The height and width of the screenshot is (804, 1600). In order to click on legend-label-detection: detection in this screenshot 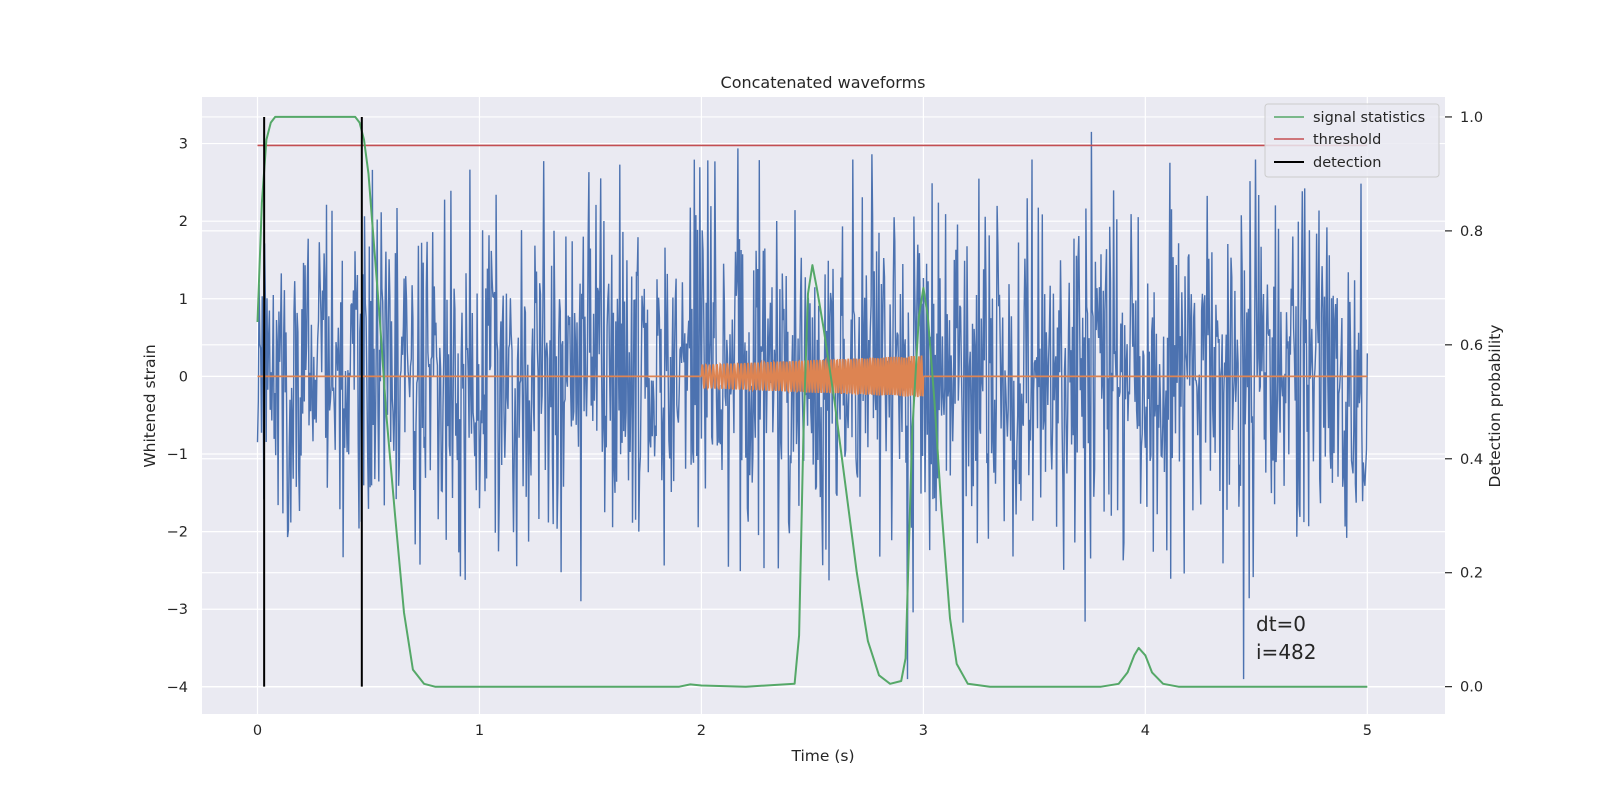, I will do `click(1347, 163)`.